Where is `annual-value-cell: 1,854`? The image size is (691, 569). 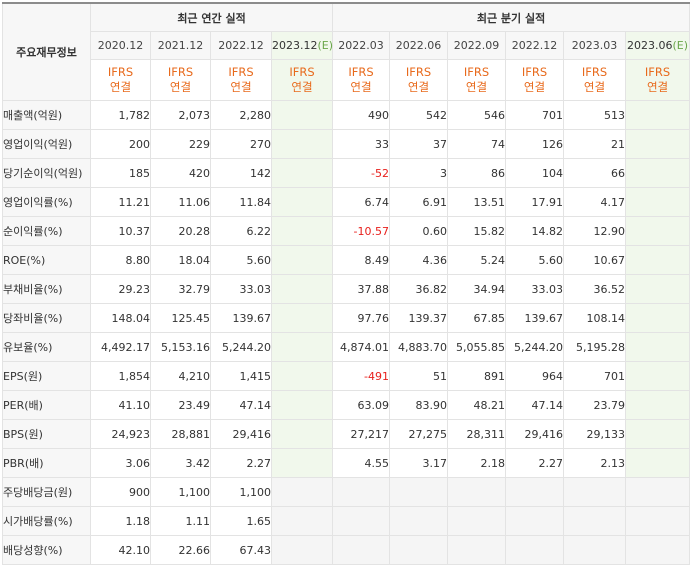
annual-value-cell: 1,854 is located at coordinates (120, 376).